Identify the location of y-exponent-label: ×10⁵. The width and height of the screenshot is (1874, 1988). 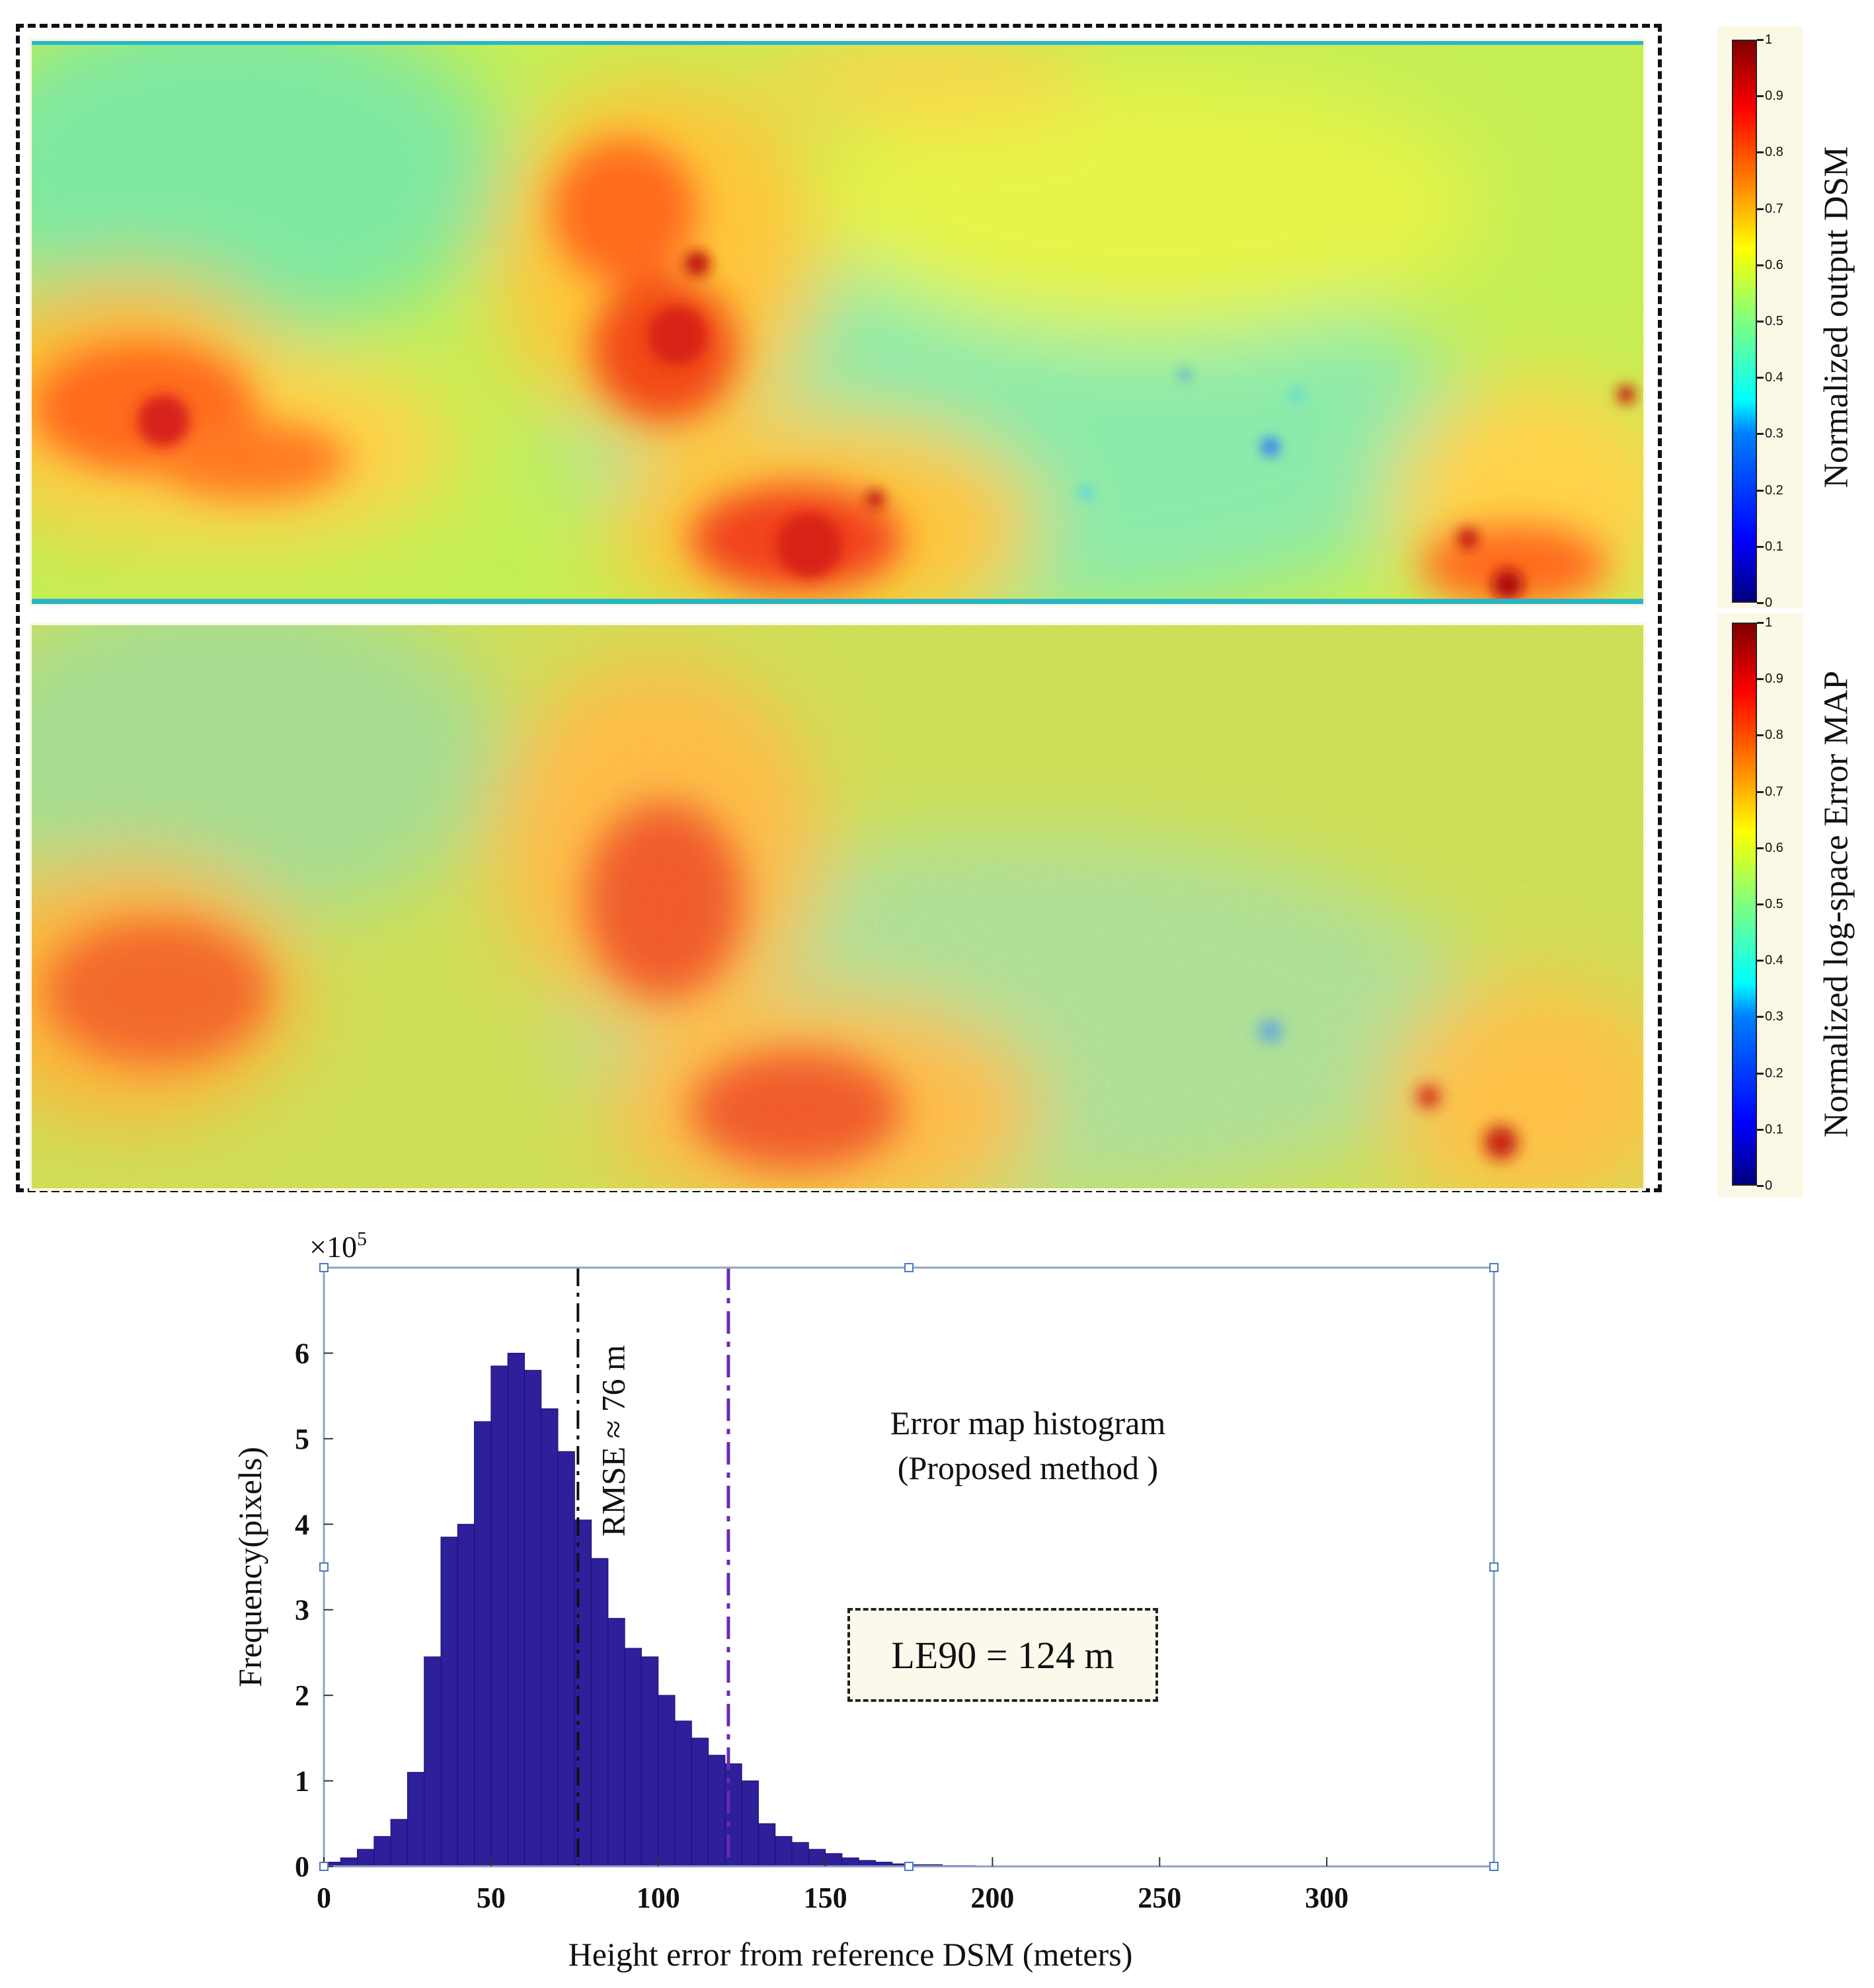
(338, 1246).